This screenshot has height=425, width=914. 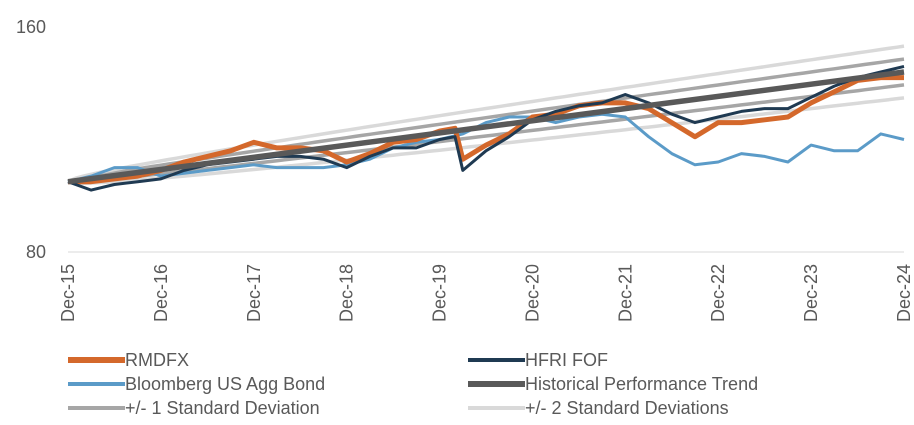 What do you see at coordinates (625, 293) in the screenshot?
I see `x-tick-label: Dec-21` at bounding box center [625, 293].